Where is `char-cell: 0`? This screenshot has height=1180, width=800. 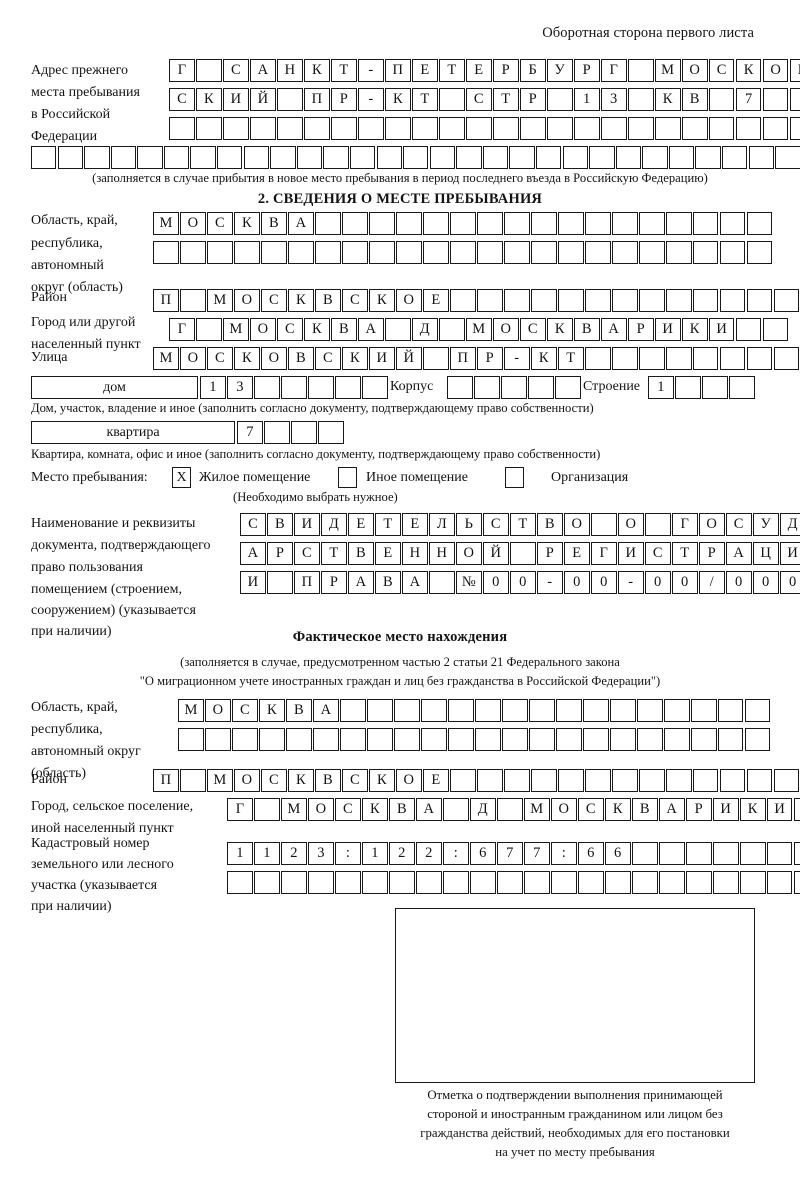 char-cell: 0 is located at coordinates (684, 582).